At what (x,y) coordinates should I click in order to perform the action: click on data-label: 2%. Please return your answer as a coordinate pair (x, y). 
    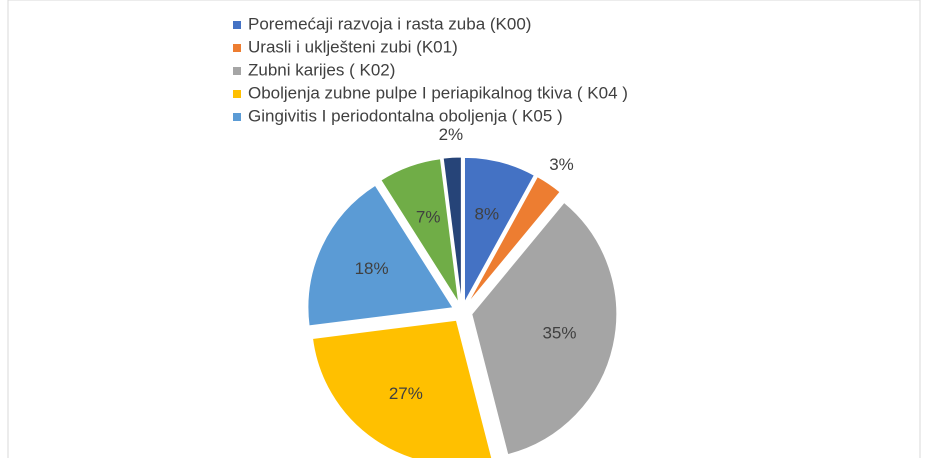
    Looking at the image, I should click on (451, 134).